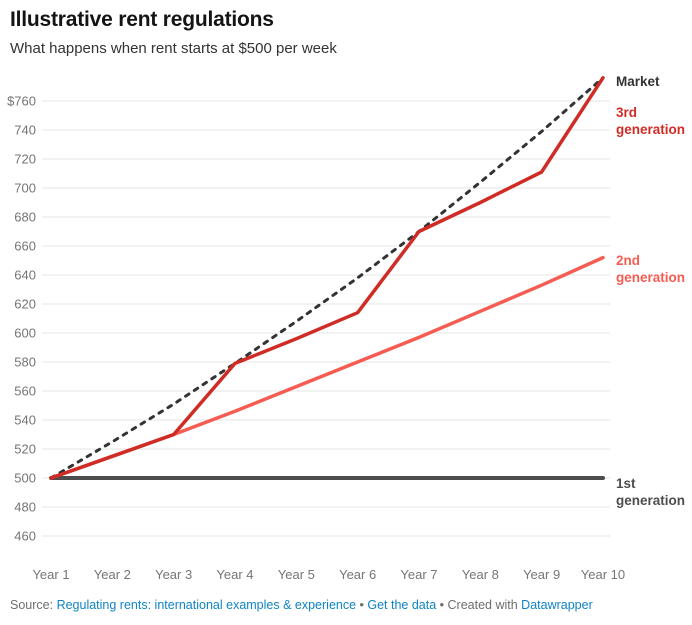 Image resolution: width=692 pixels, height=625 pixels. Describe the element at coordinates (142, 19) in the screenshot. I see `page-title: Illustrative rent regulations` at that location.